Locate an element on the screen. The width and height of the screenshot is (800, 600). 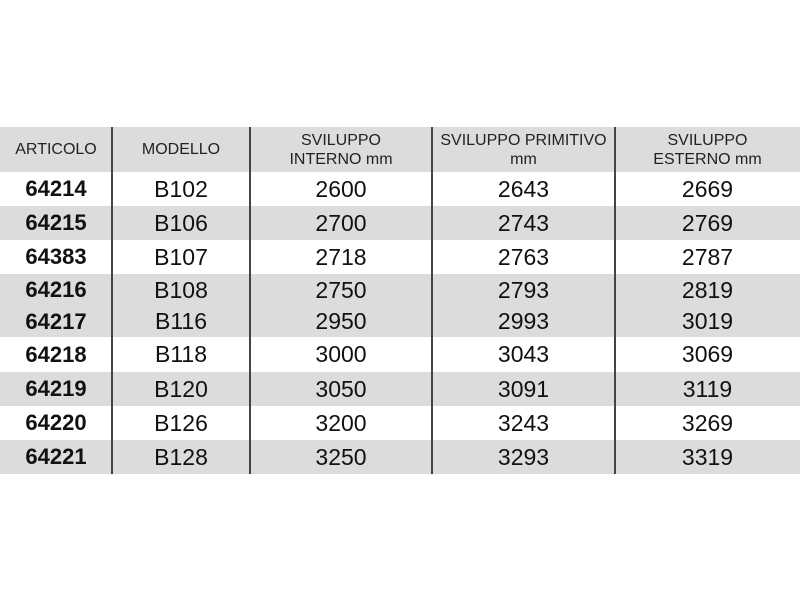
cell-modello: B116 is located at coordinates (180, 321).